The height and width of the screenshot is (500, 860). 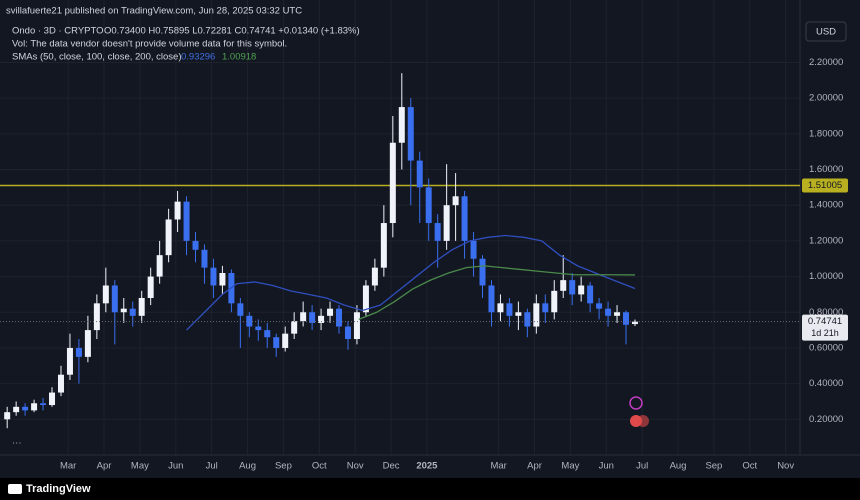 I want to click on y-tick-label: 2.20000, so click(x=826, y=62).